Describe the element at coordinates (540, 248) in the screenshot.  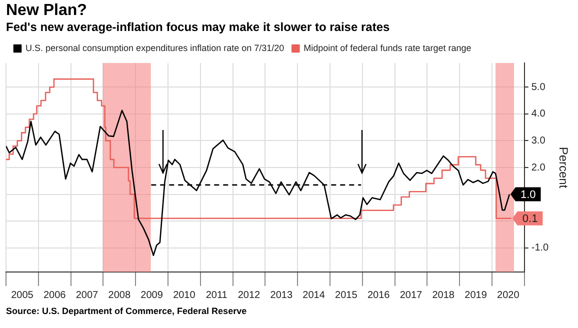
I see `y-tick-label: -1.0` at that location.